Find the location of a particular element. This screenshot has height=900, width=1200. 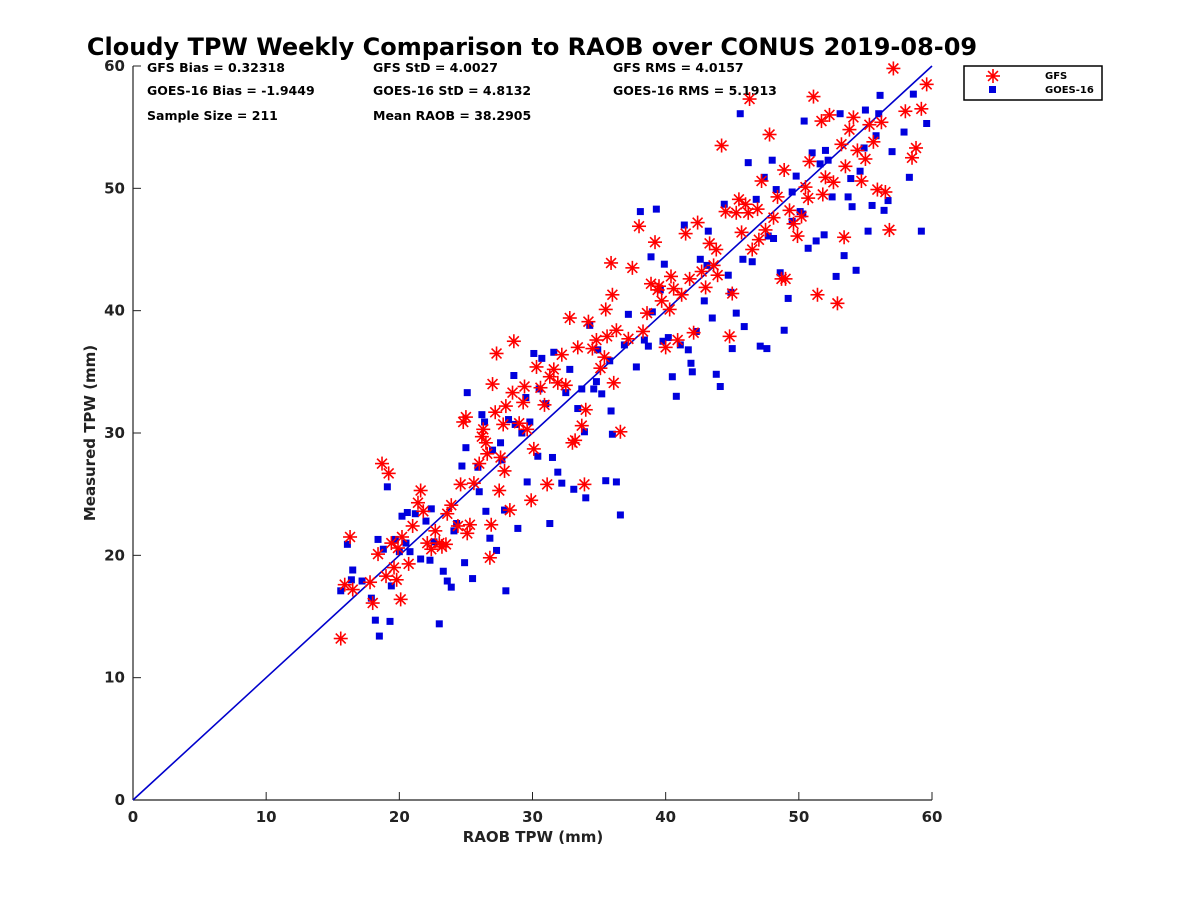

legend-gfs-label: GFS is located at coordinates (1056, 76).